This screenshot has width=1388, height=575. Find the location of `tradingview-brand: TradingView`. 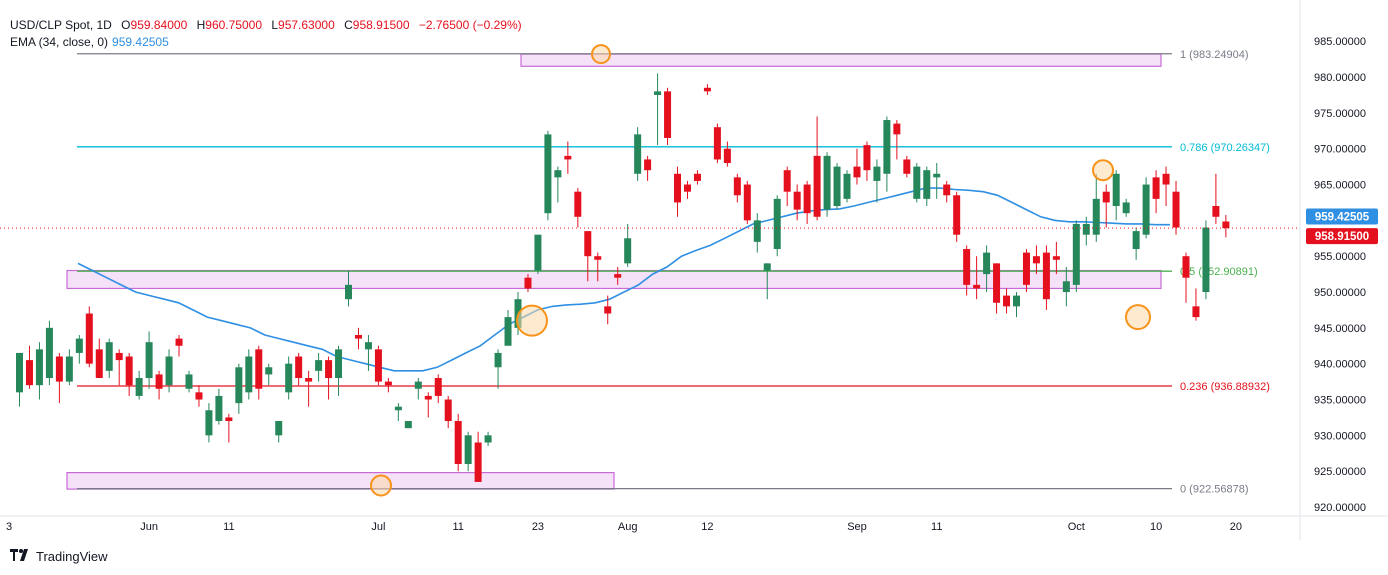

tradingview-brand: TradingView is located at coordinates (59, 556).